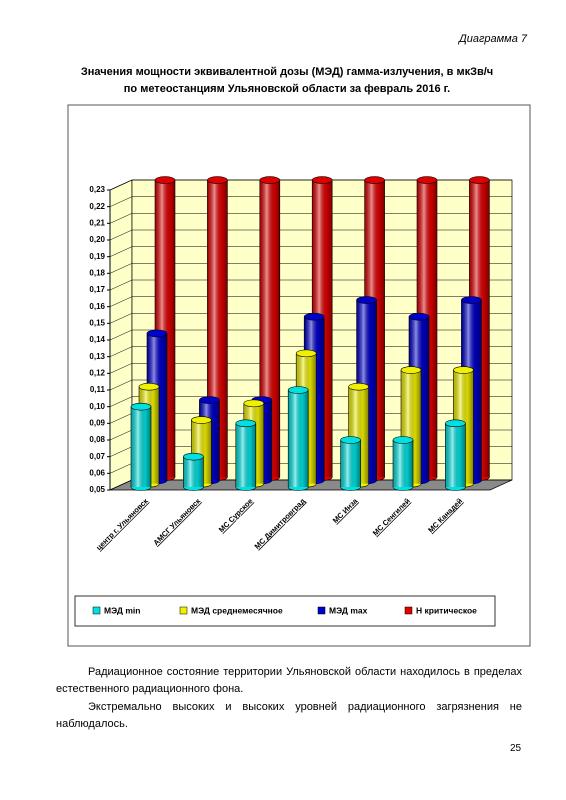 This screenshot has width=566, height=800. Describe the element at coordinates (97, 422) in the screenshot. I see `y-tick-label: 0,09` at that location.